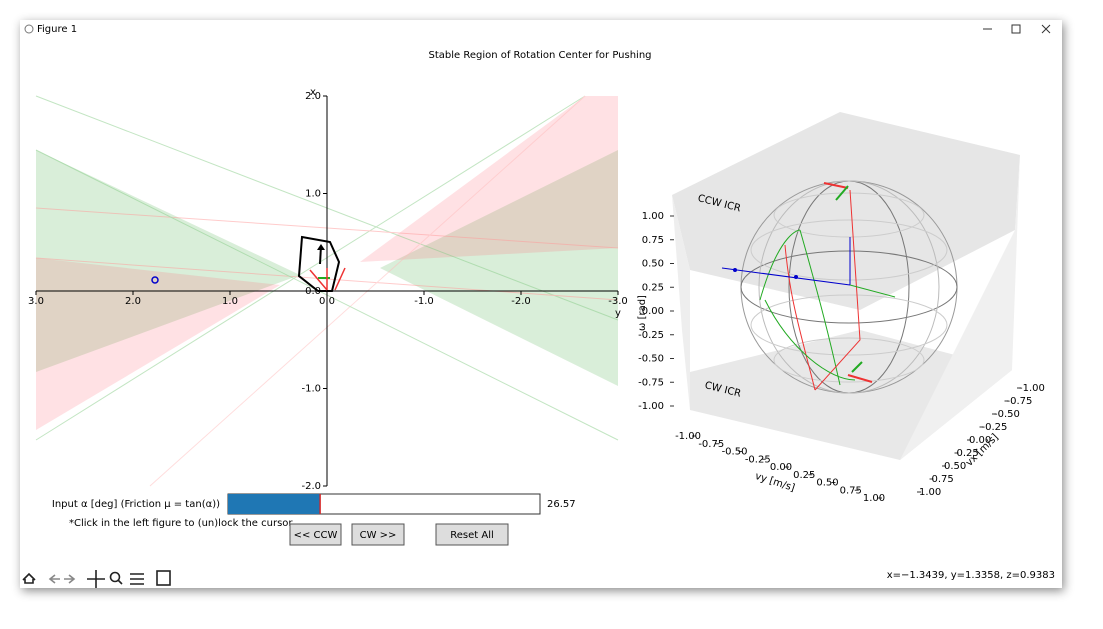  What do you see at coordinates (313, 194) in the screenshot?
I see `y-tick-label: 1.0` at bounding box center [313, 194].